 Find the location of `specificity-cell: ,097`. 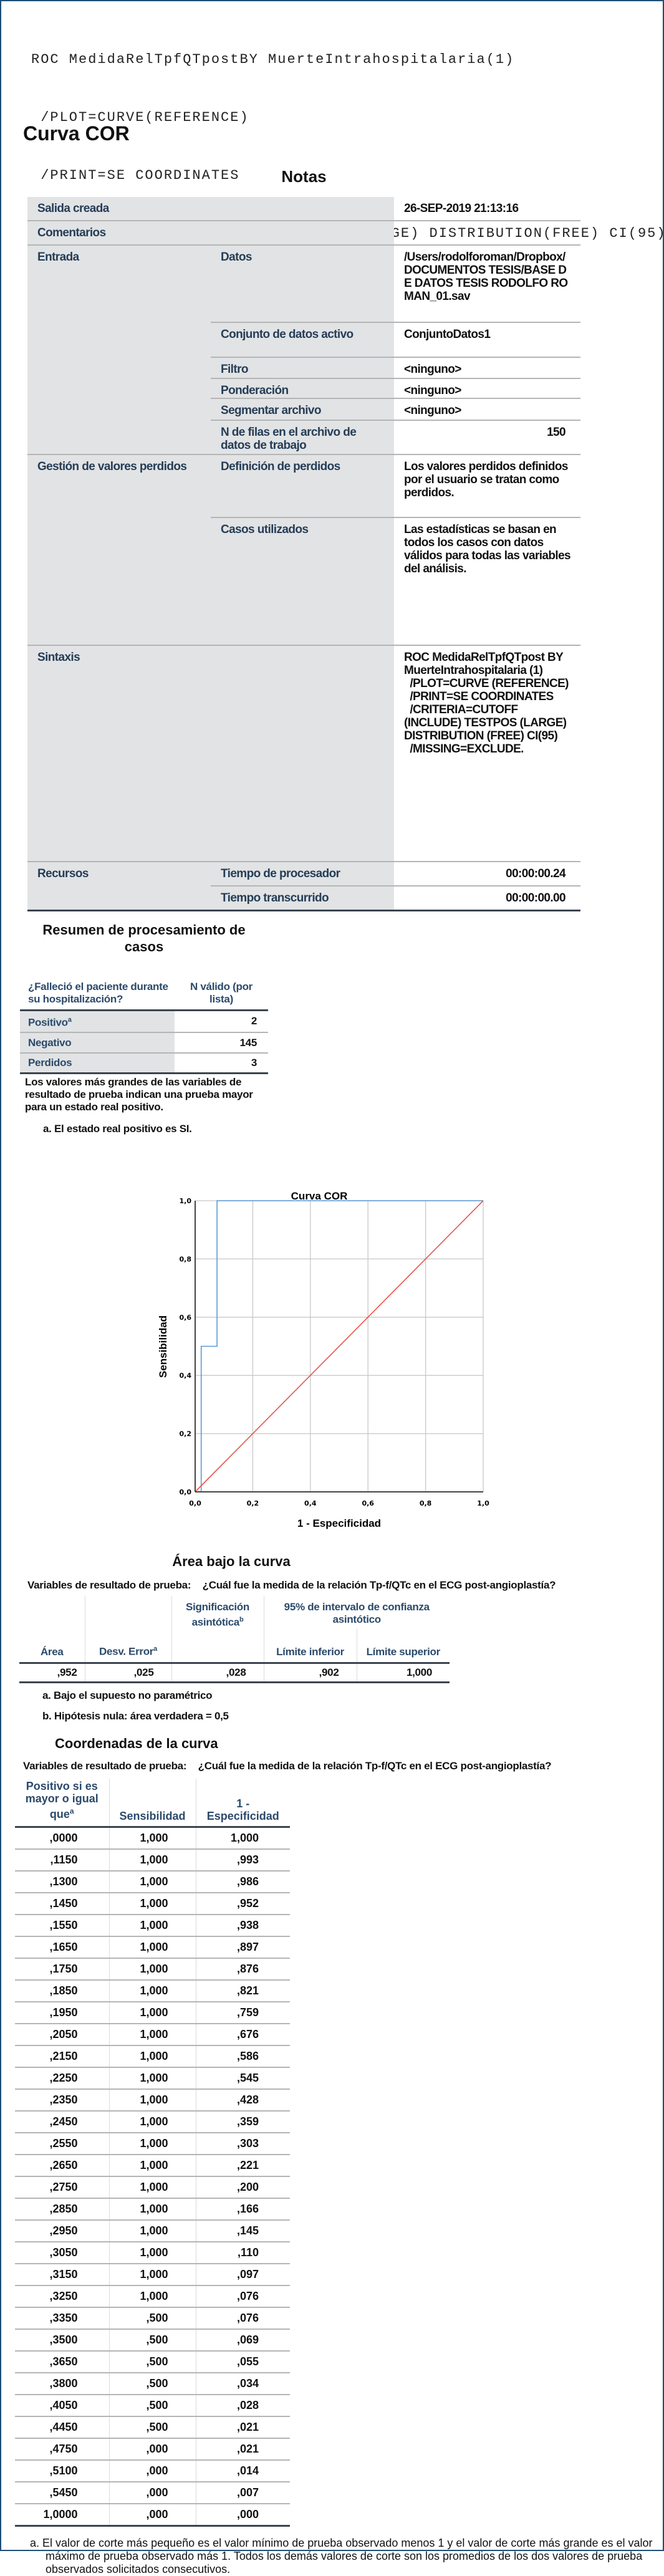

specificity-cell: ,097 is located at coordinates (243, 2274).